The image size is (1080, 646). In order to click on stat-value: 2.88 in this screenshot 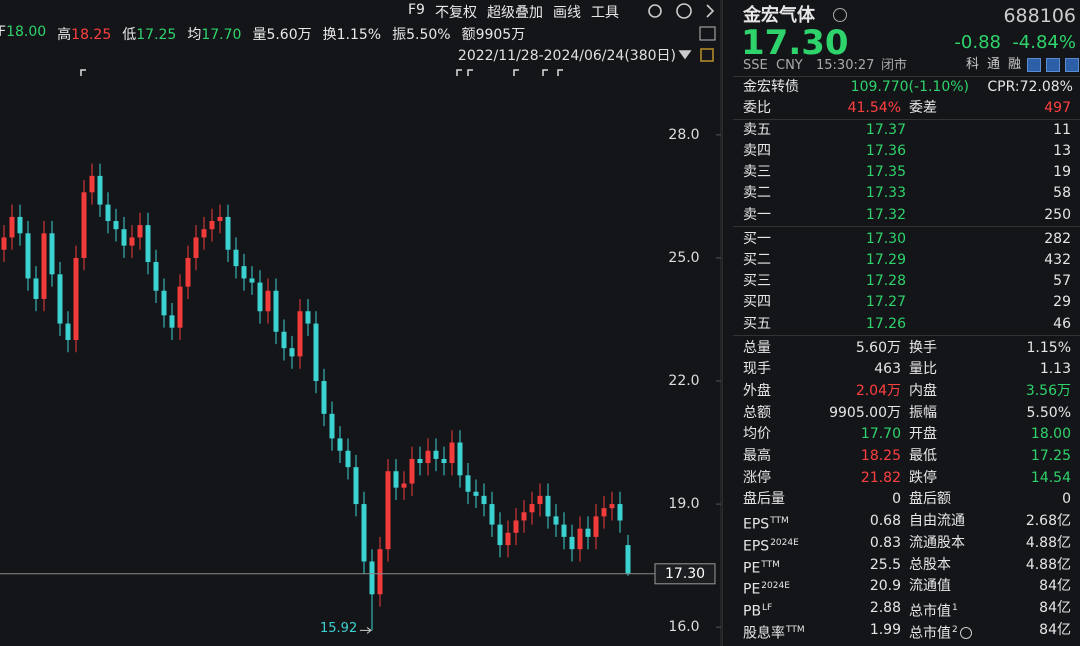, I will do `click(885, 607)`.